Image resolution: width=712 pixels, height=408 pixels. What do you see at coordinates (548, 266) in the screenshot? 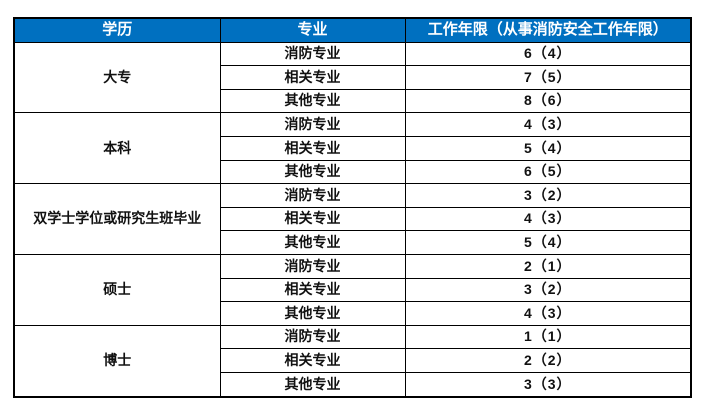
I see `work-years-cell: 2（1）` at bounding box center [548, 266].